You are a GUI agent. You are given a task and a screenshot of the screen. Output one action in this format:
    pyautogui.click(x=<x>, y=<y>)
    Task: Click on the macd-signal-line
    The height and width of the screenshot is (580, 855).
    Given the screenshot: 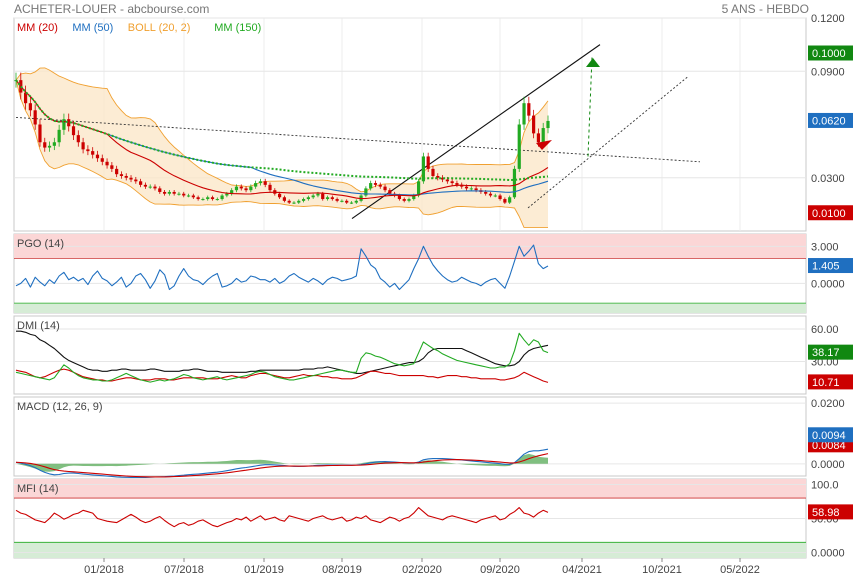 What is the action you would take?
    pyautogui.click(x=282, y=465)
    